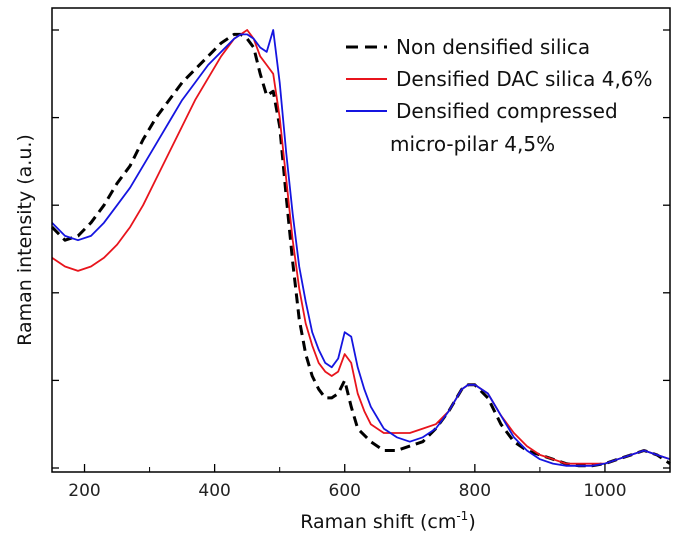 The image size is (681, 533). I want to click on x-tick-label: 1000, so click(604, 491).